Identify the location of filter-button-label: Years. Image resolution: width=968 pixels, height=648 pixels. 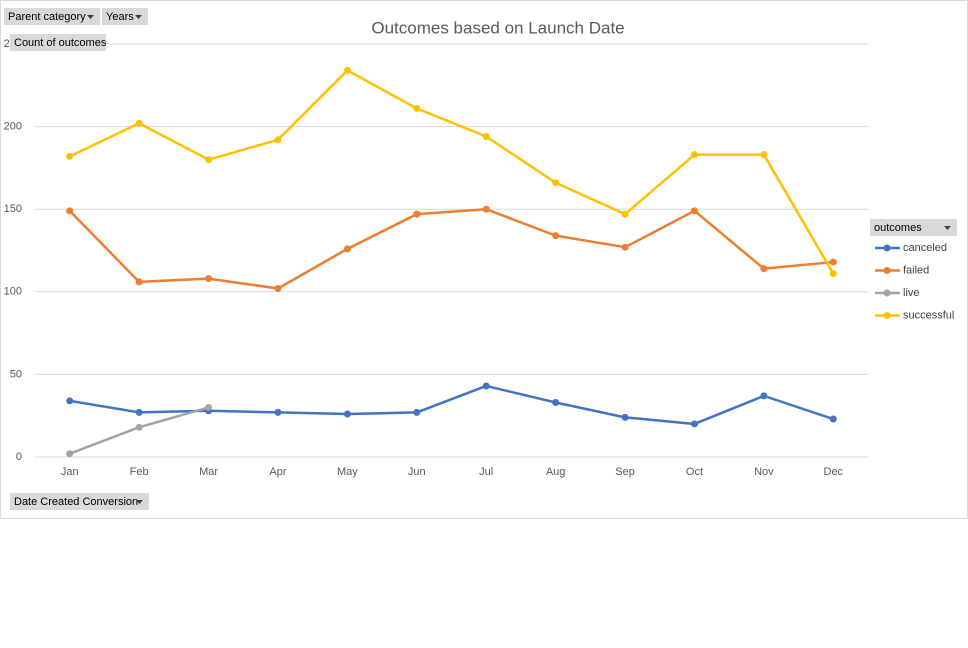
(120, 17).